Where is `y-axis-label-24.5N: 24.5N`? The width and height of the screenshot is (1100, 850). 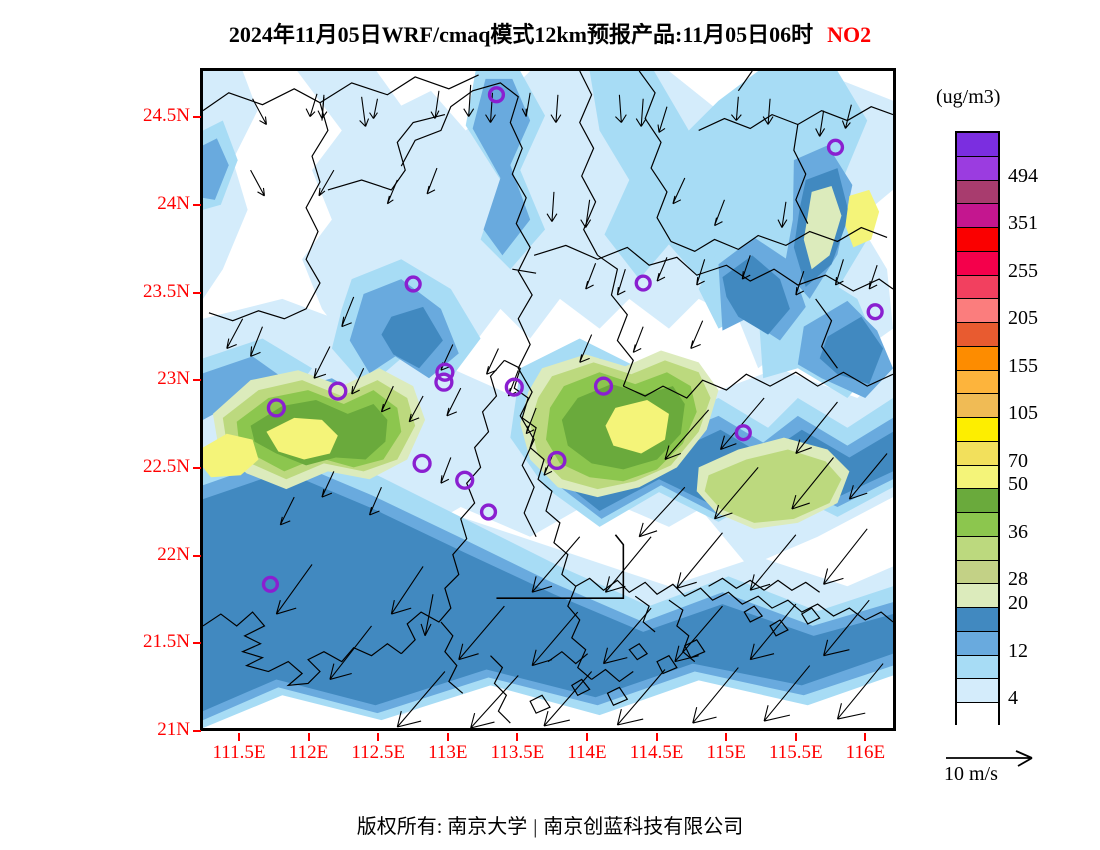 y-axis-label-24.5N: 24.5N is located at coordinates (166, 116).